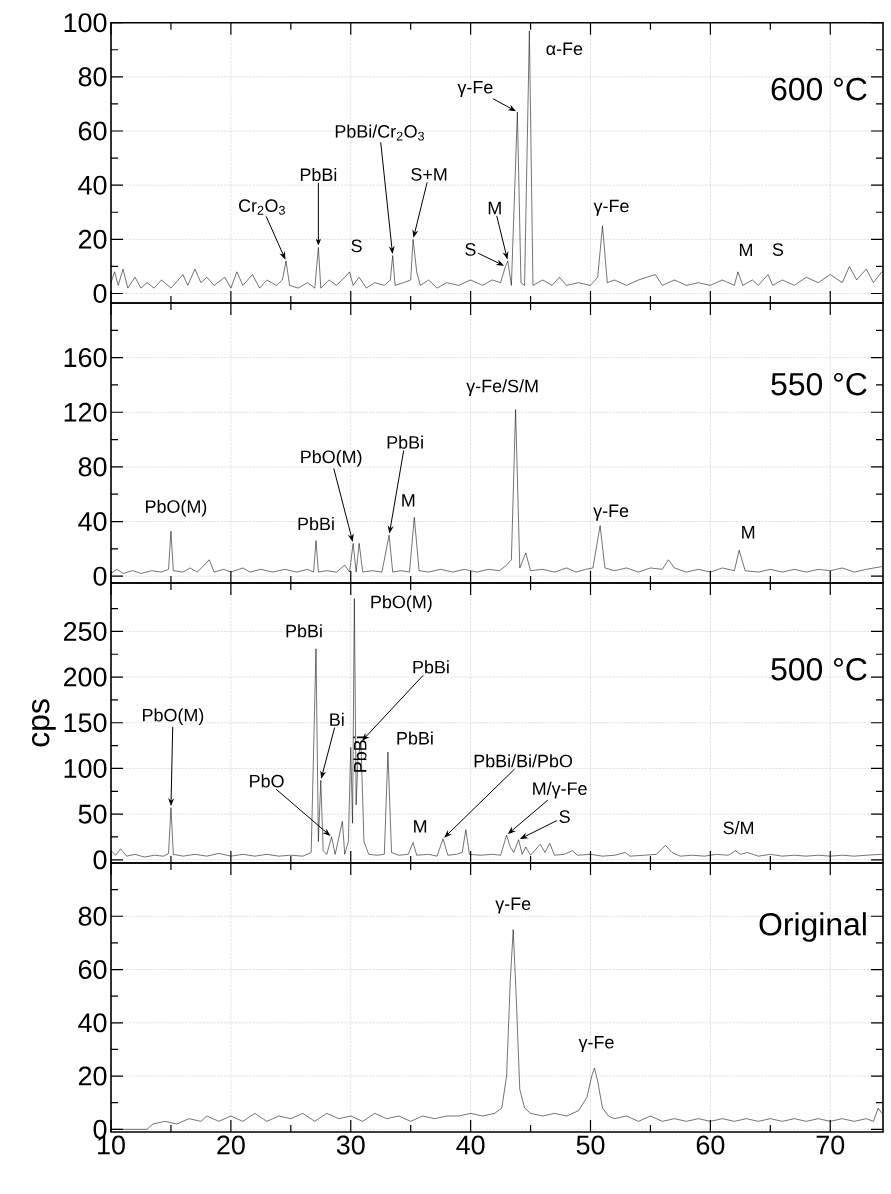  Describe the element at coordinates (523, 761) in the screenshot. I see `annotation: PbBi/Bi/PbO` at that location.